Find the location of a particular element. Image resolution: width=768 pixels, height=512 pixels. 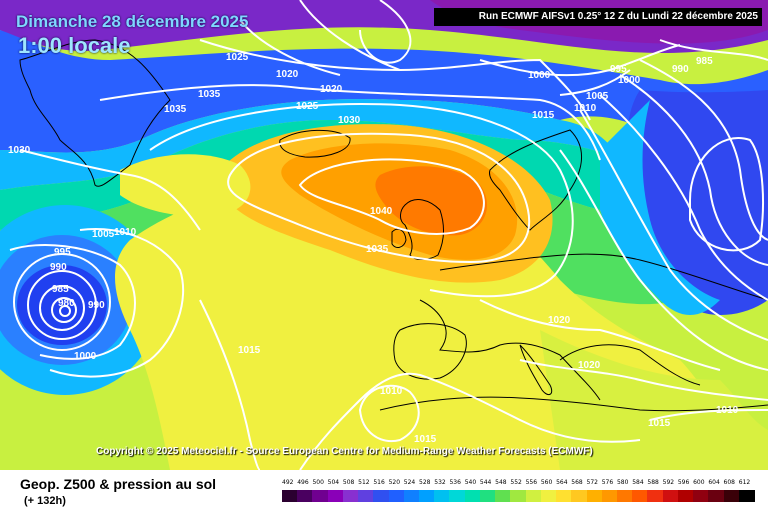

field-atlantic-low-inner is located at coordinates (62, 305).